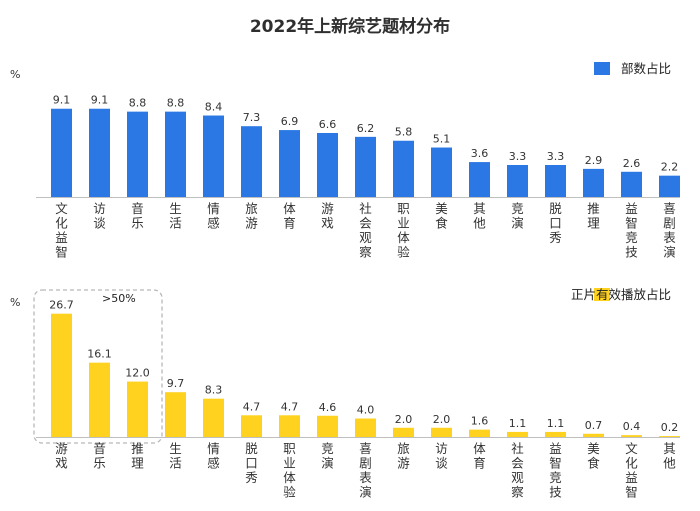 The height and width of the screenshot is (511, 700). I want to click on data-label: 12.0, so click(137, 373).